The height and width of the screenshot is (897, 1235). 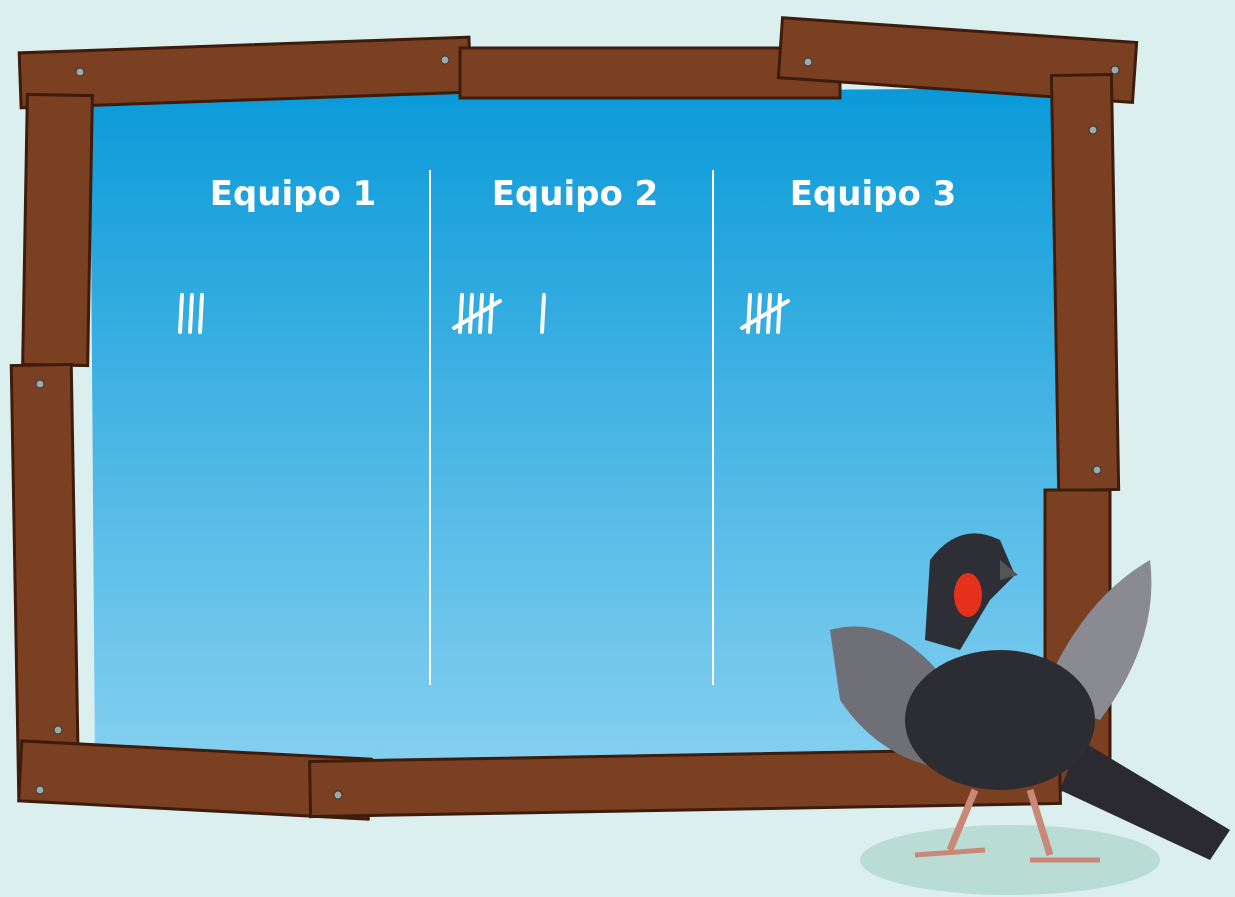 What do you see at coordinates (575, 194) in the screenshot?
I see `column-header: Equipo 2` at bounding box center [575, 194].